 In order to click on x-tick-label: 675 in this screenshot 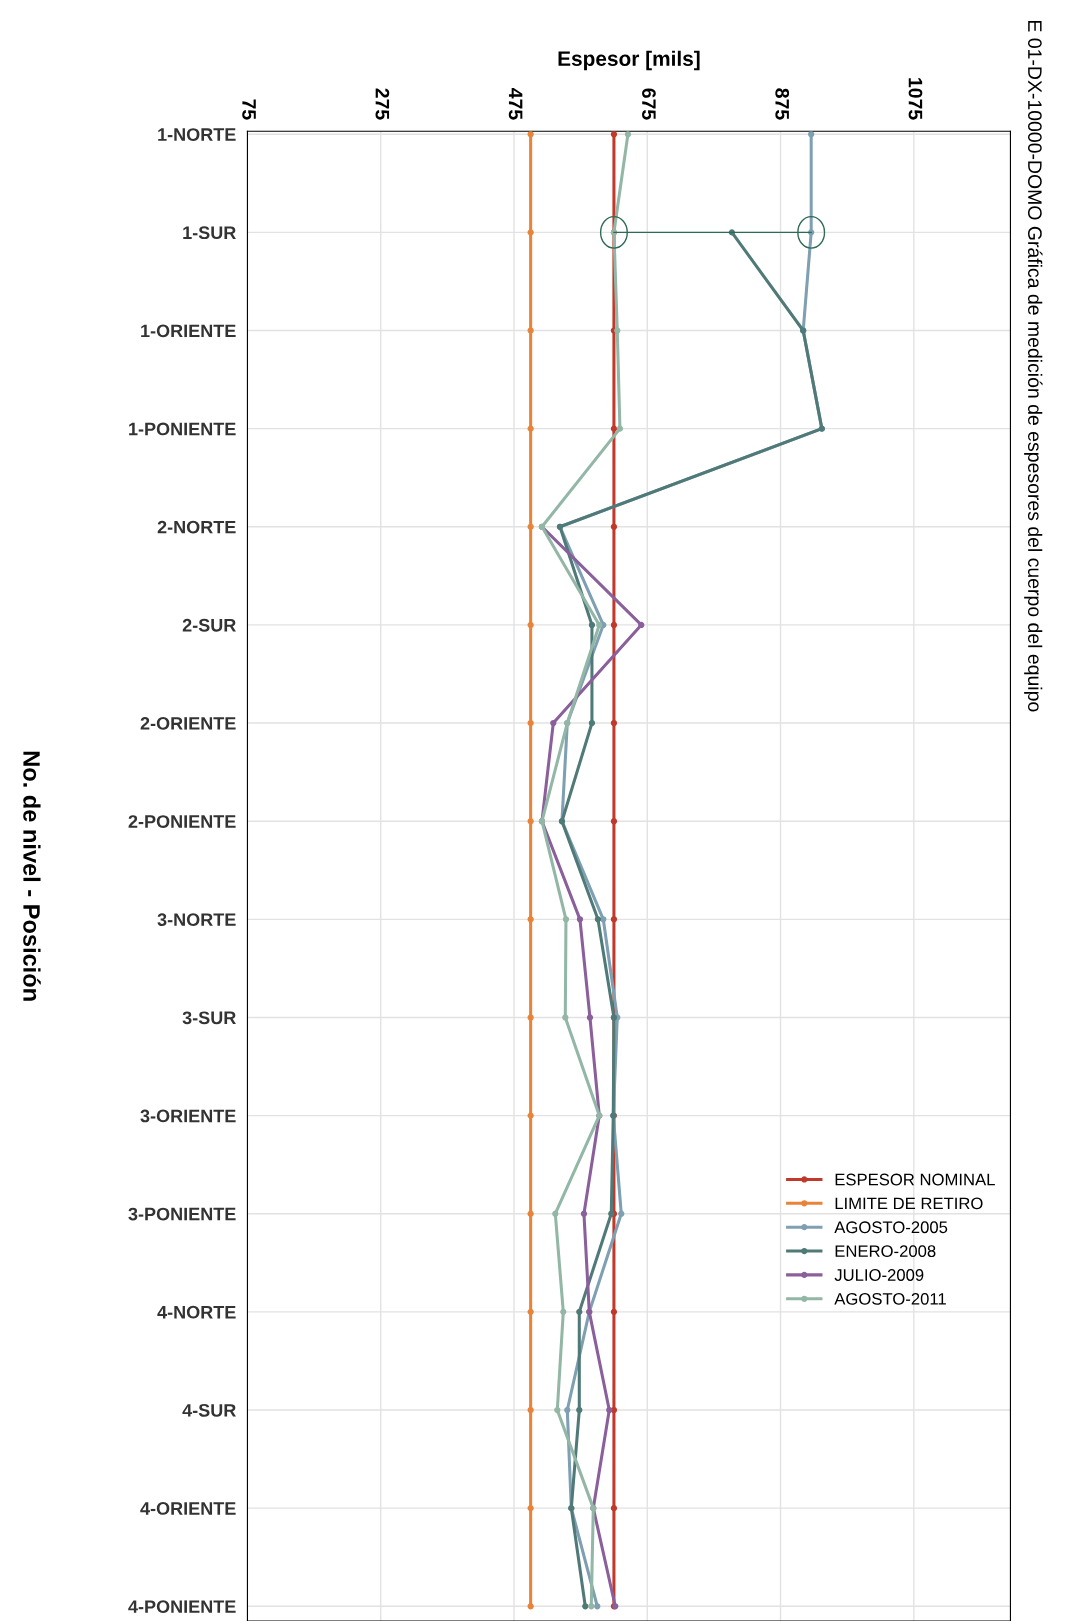, I will do `click(649, 104)`.